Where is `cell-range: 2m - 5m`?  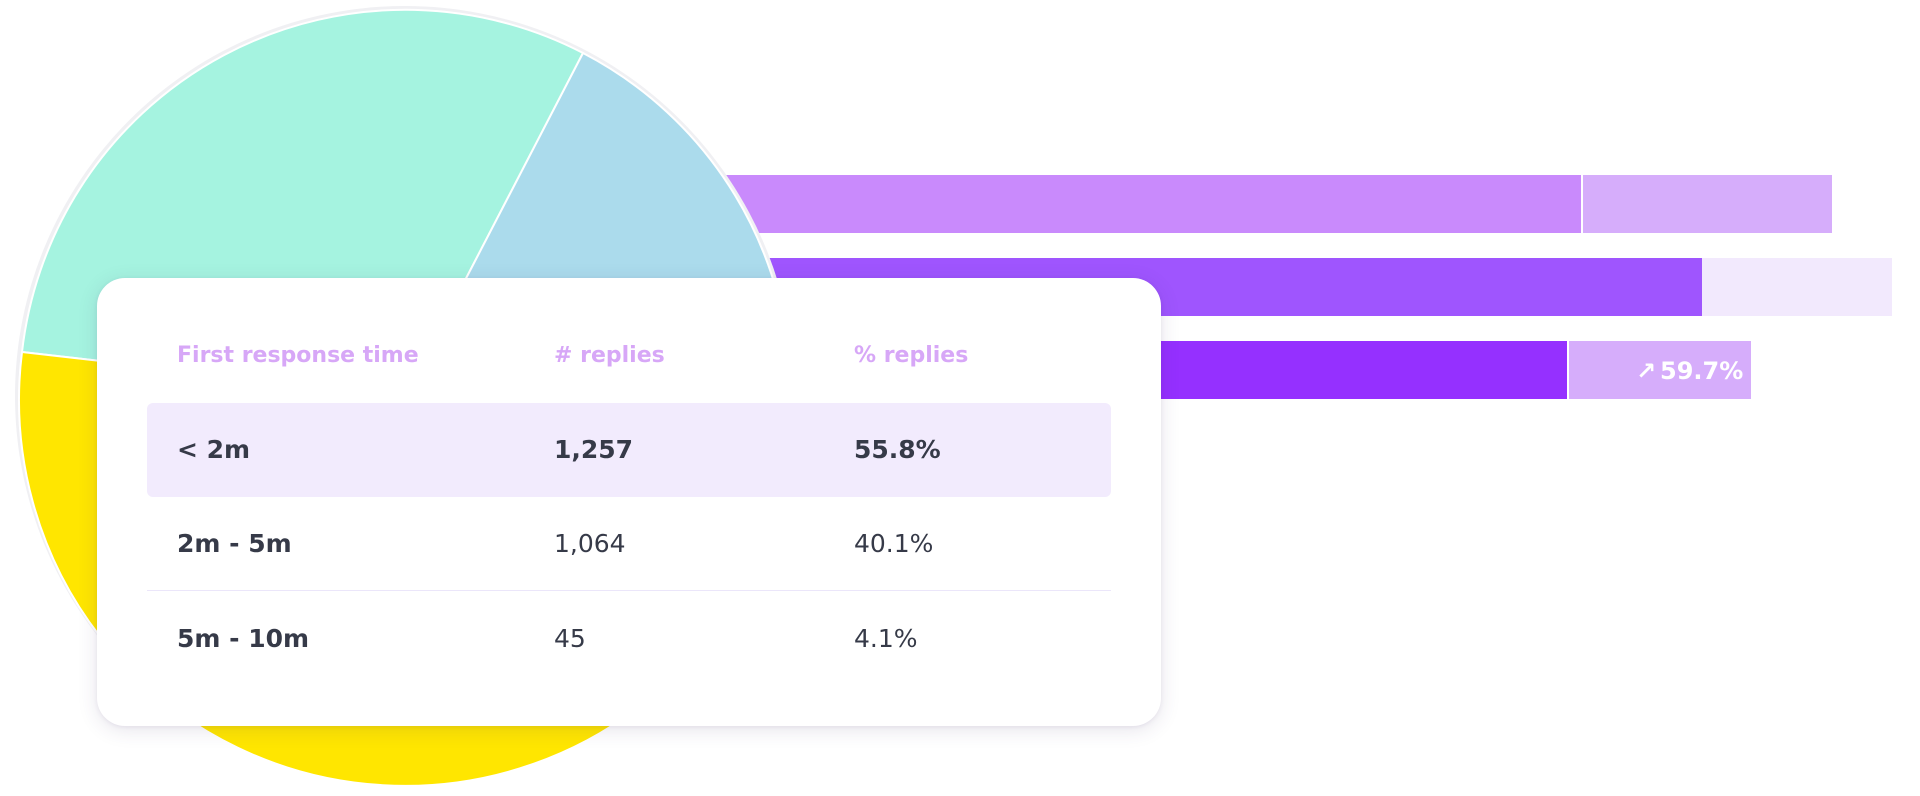 cell-range: 2m - 5m is located at coordinates (234, 543).